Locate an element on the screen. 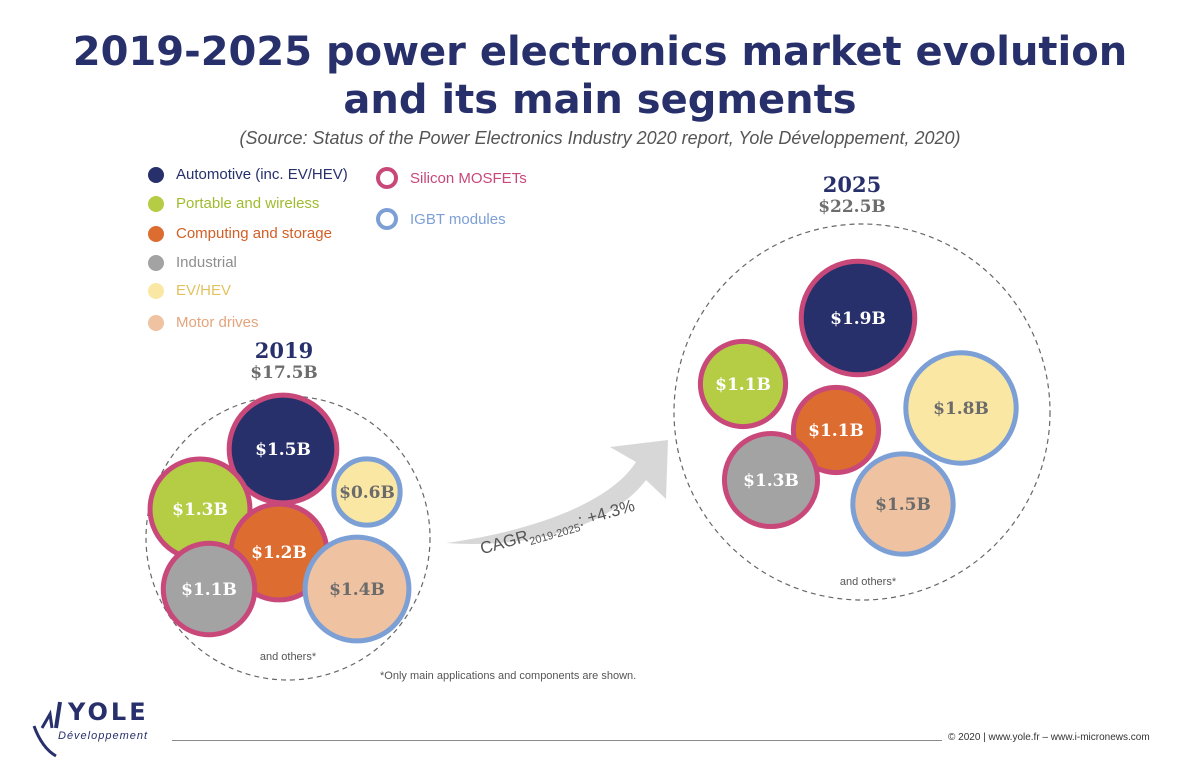 The width and height of the screenshot is (1200, 775). bubble-label-2025-2: $1.8B is located at coordinates (961, 409).